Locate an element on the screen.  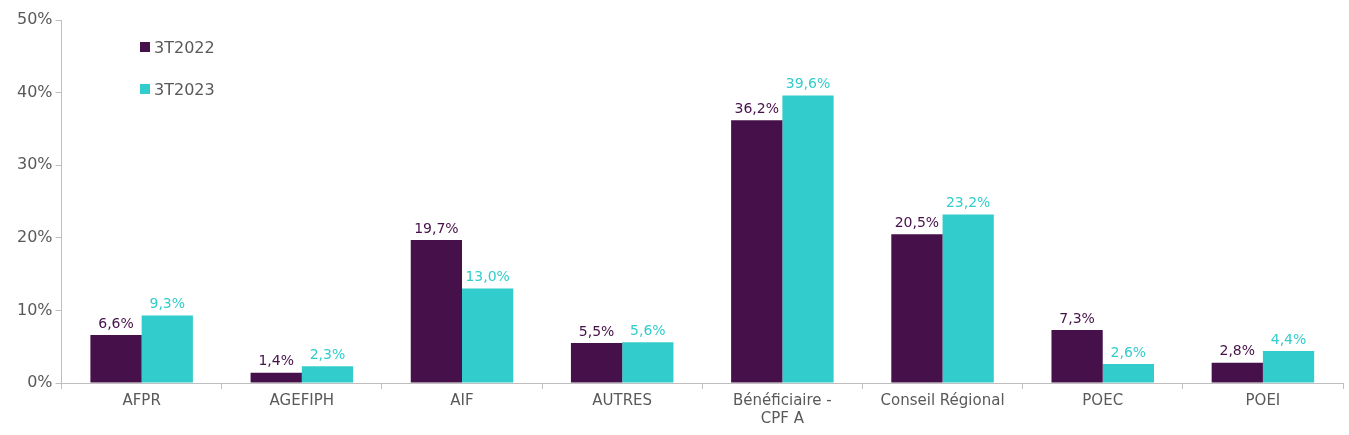
legend-label: 3T2023 is located at coordinates (184, 89).